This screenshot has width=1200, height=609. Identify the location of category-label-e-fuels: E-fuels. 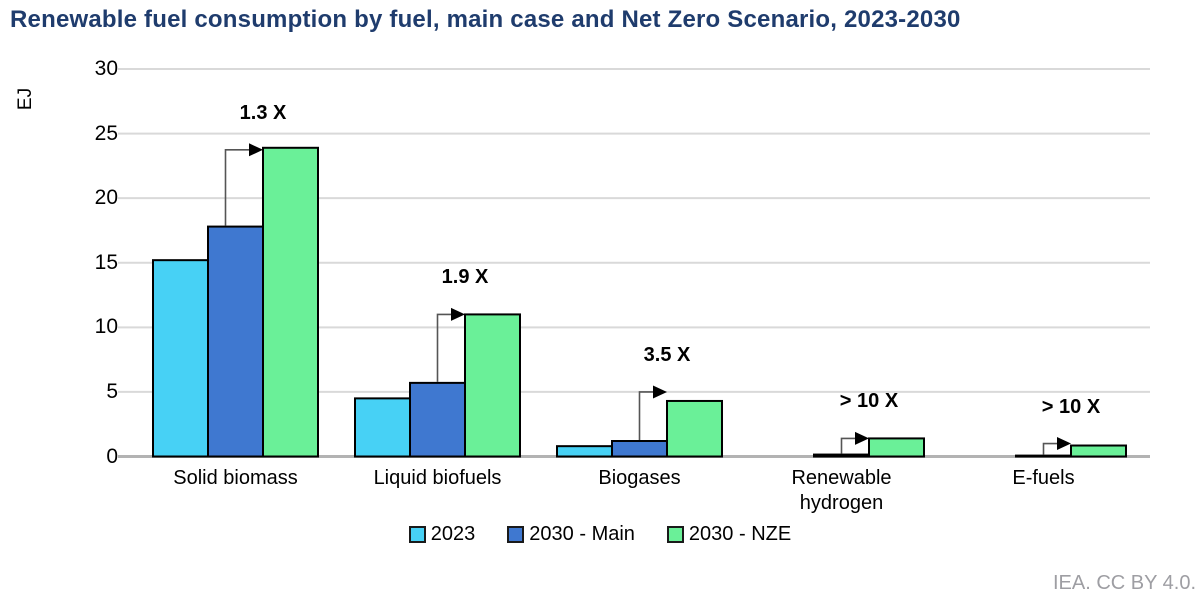
(1043, 478).